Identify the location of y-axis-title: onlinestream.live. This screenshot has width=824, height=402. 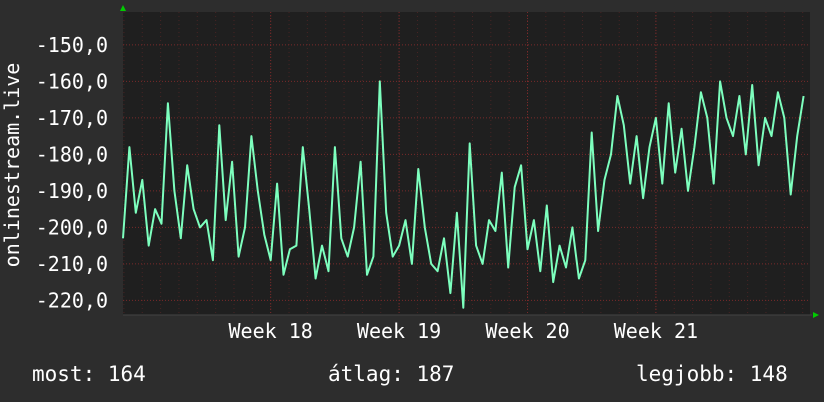
(12, 165).